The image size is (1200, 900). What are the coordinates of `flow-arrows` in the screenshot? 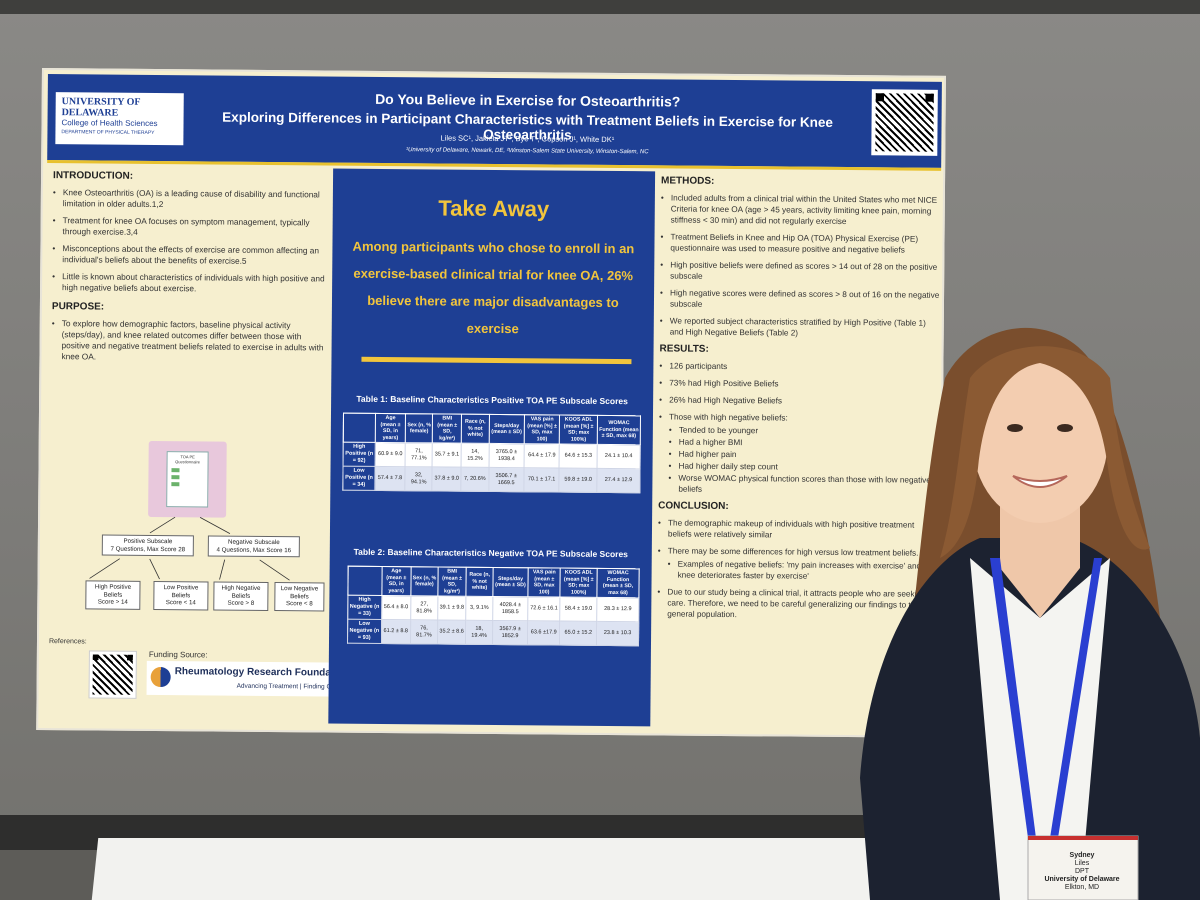 It's located at (189, 548).